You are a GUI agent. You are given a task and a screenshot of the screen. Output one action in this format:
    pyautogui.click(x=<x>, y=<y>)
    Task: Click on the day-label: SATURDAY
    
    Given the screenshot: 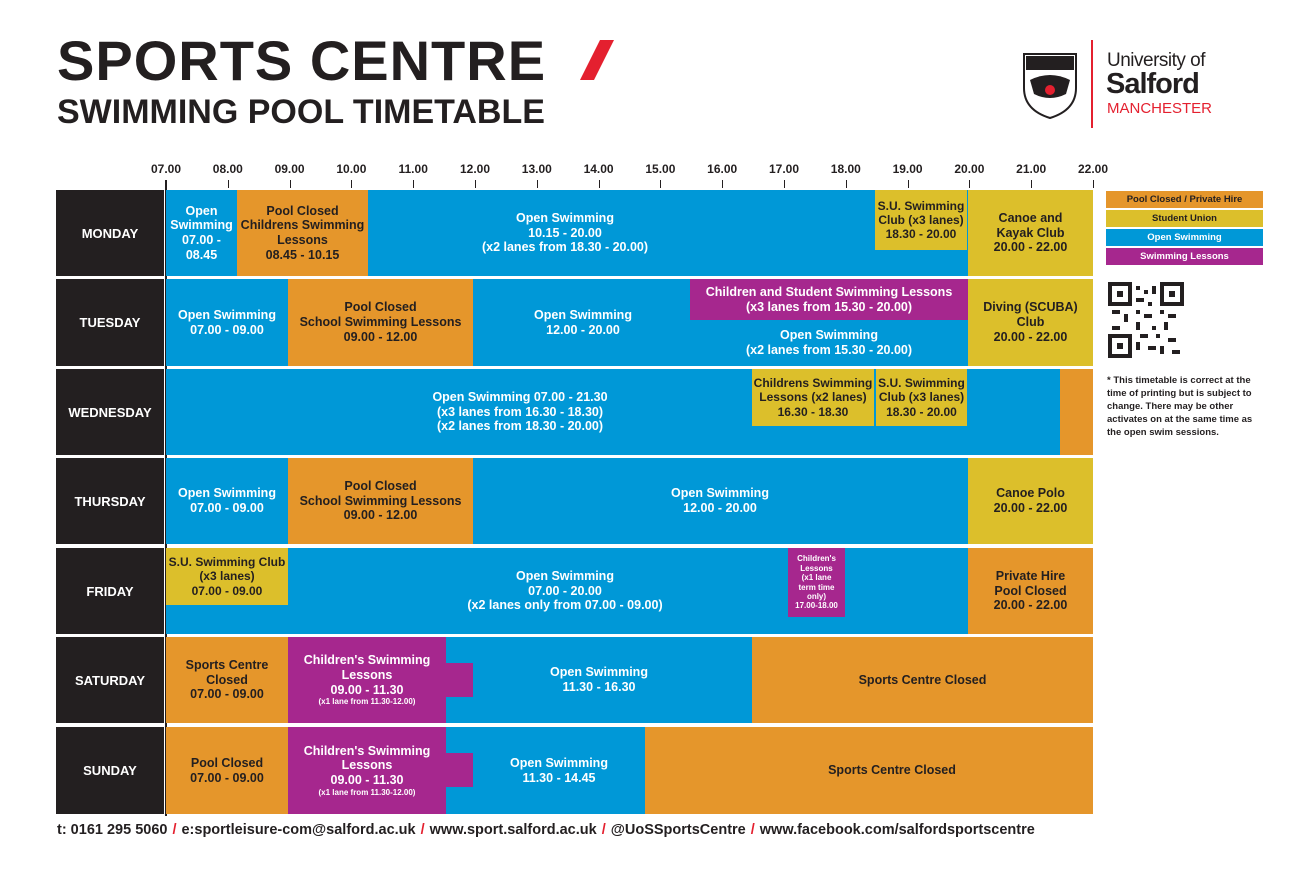 What is the action you would take?
    pyautogui.click(x=110, y=680)
    